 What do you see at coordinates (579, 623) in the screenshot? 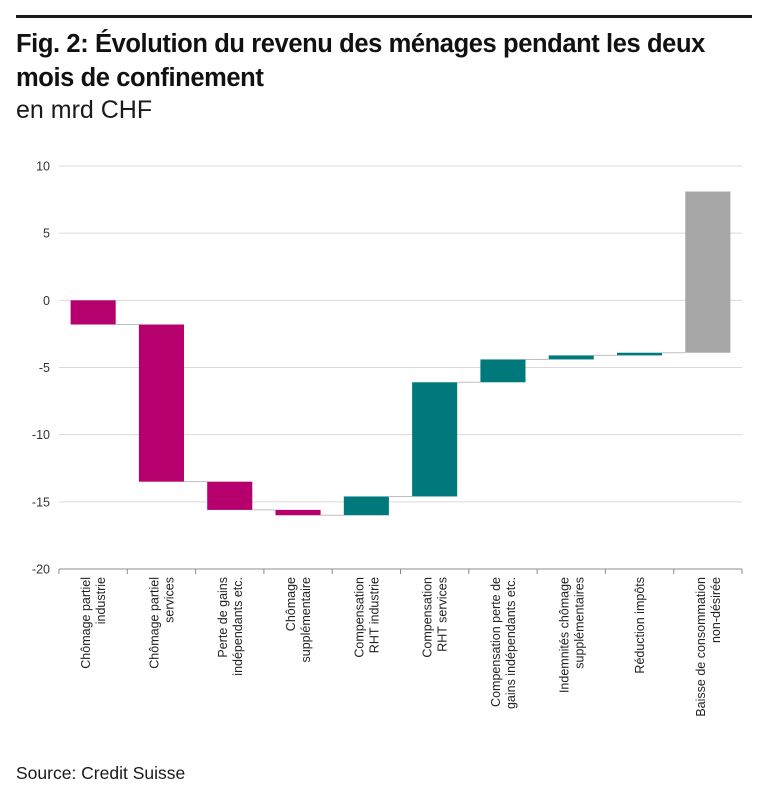
I see `category-label-line: supplémentaires` at bounding box center [579, 623].